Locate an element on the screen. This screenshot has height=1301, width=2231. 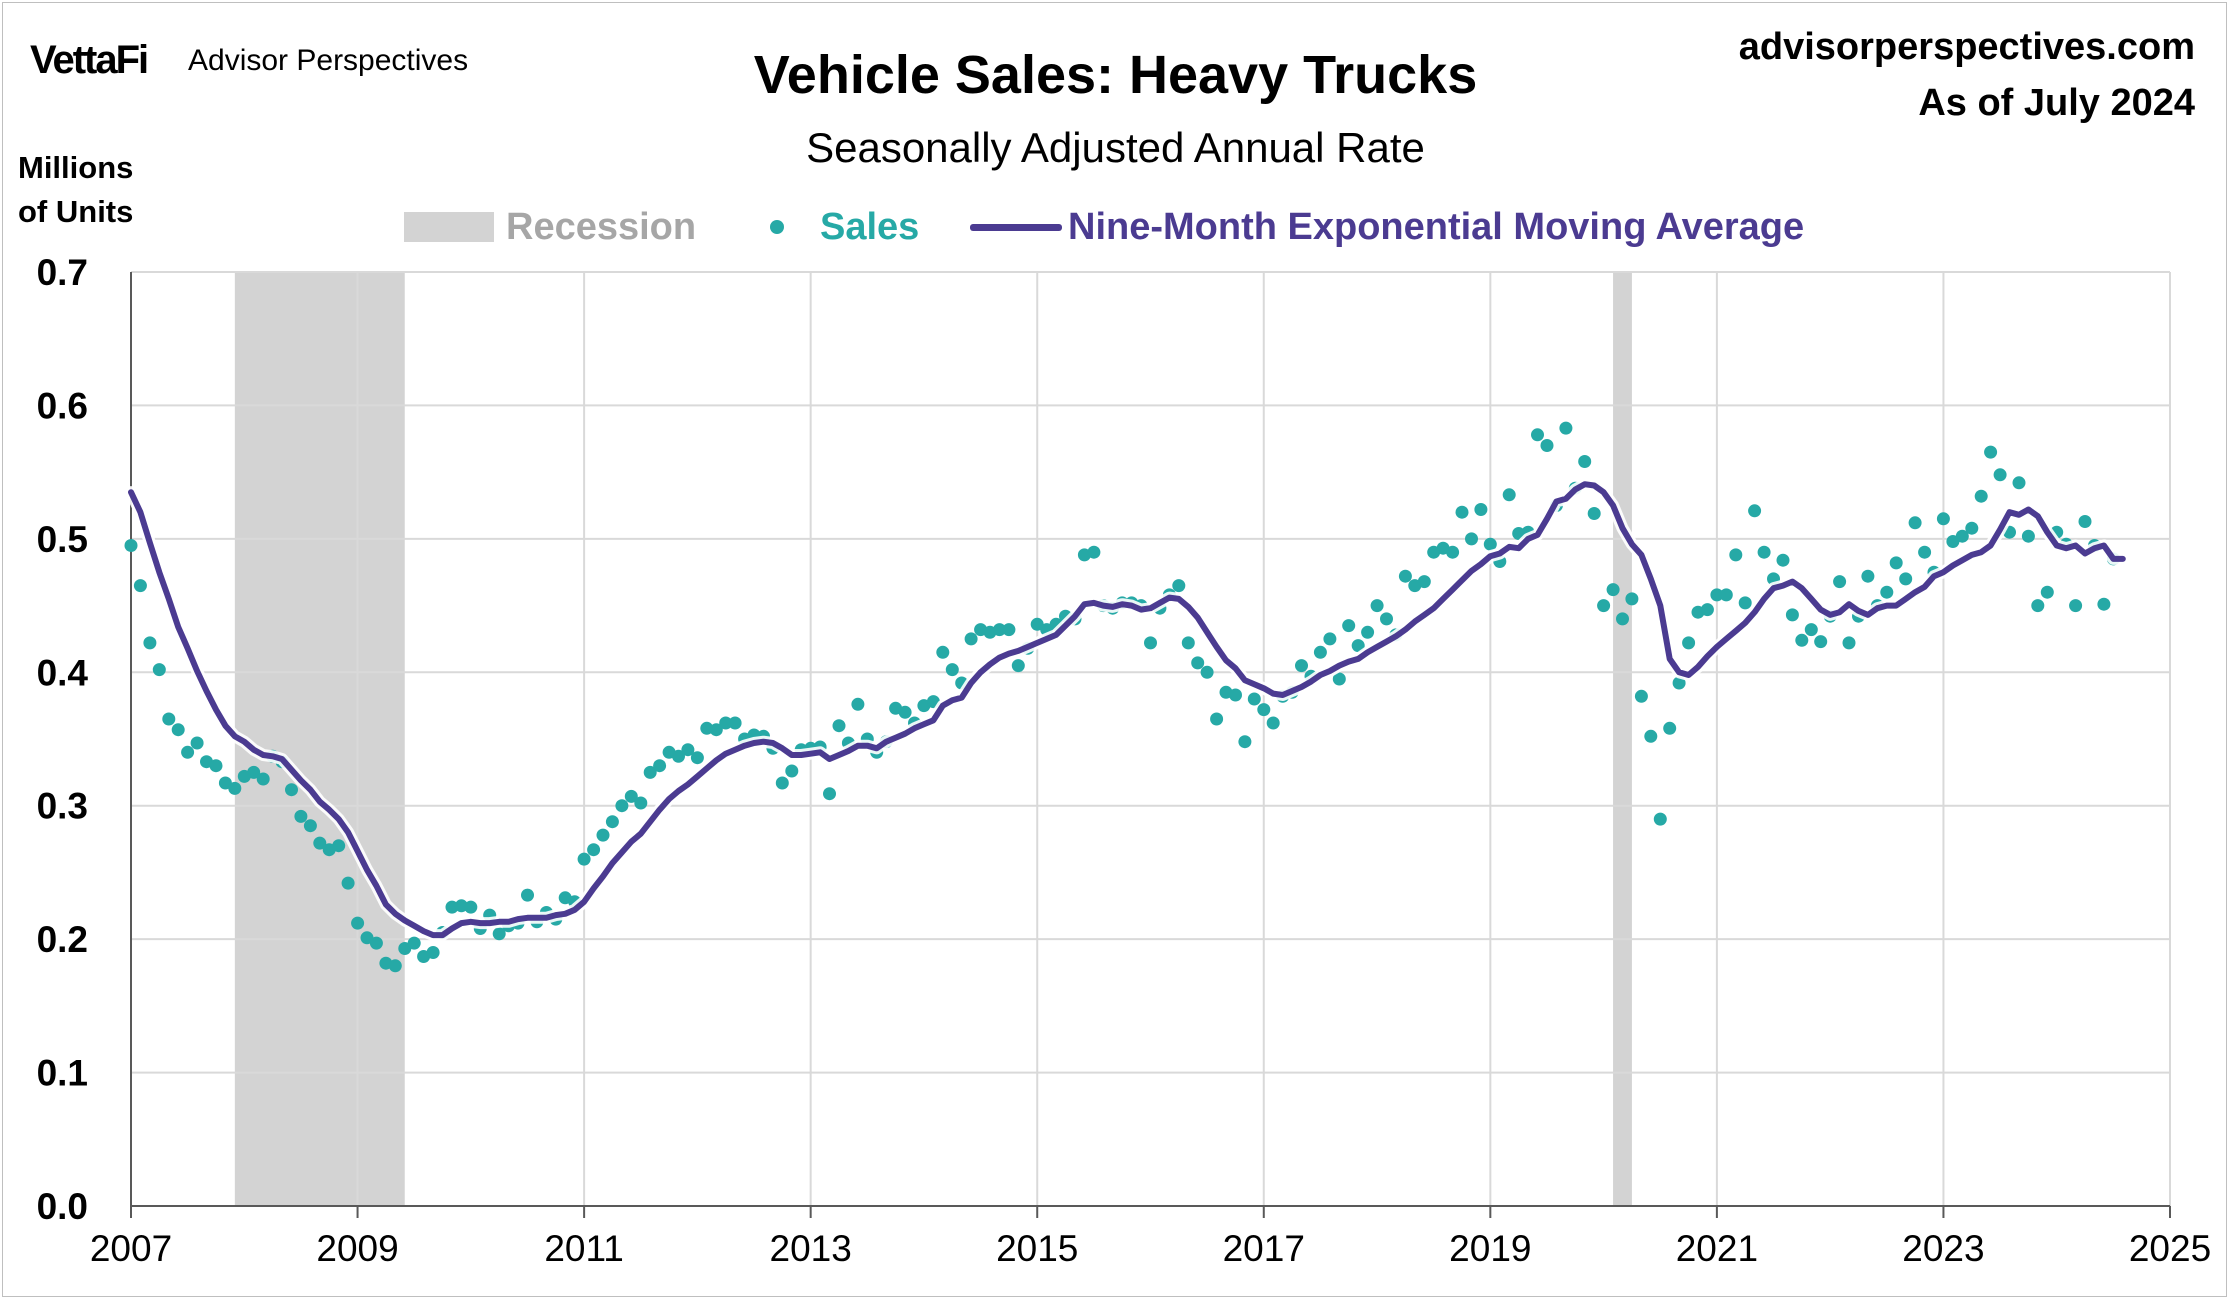
vettafi-logo: VettaFi is located at coordinates (89, 60).